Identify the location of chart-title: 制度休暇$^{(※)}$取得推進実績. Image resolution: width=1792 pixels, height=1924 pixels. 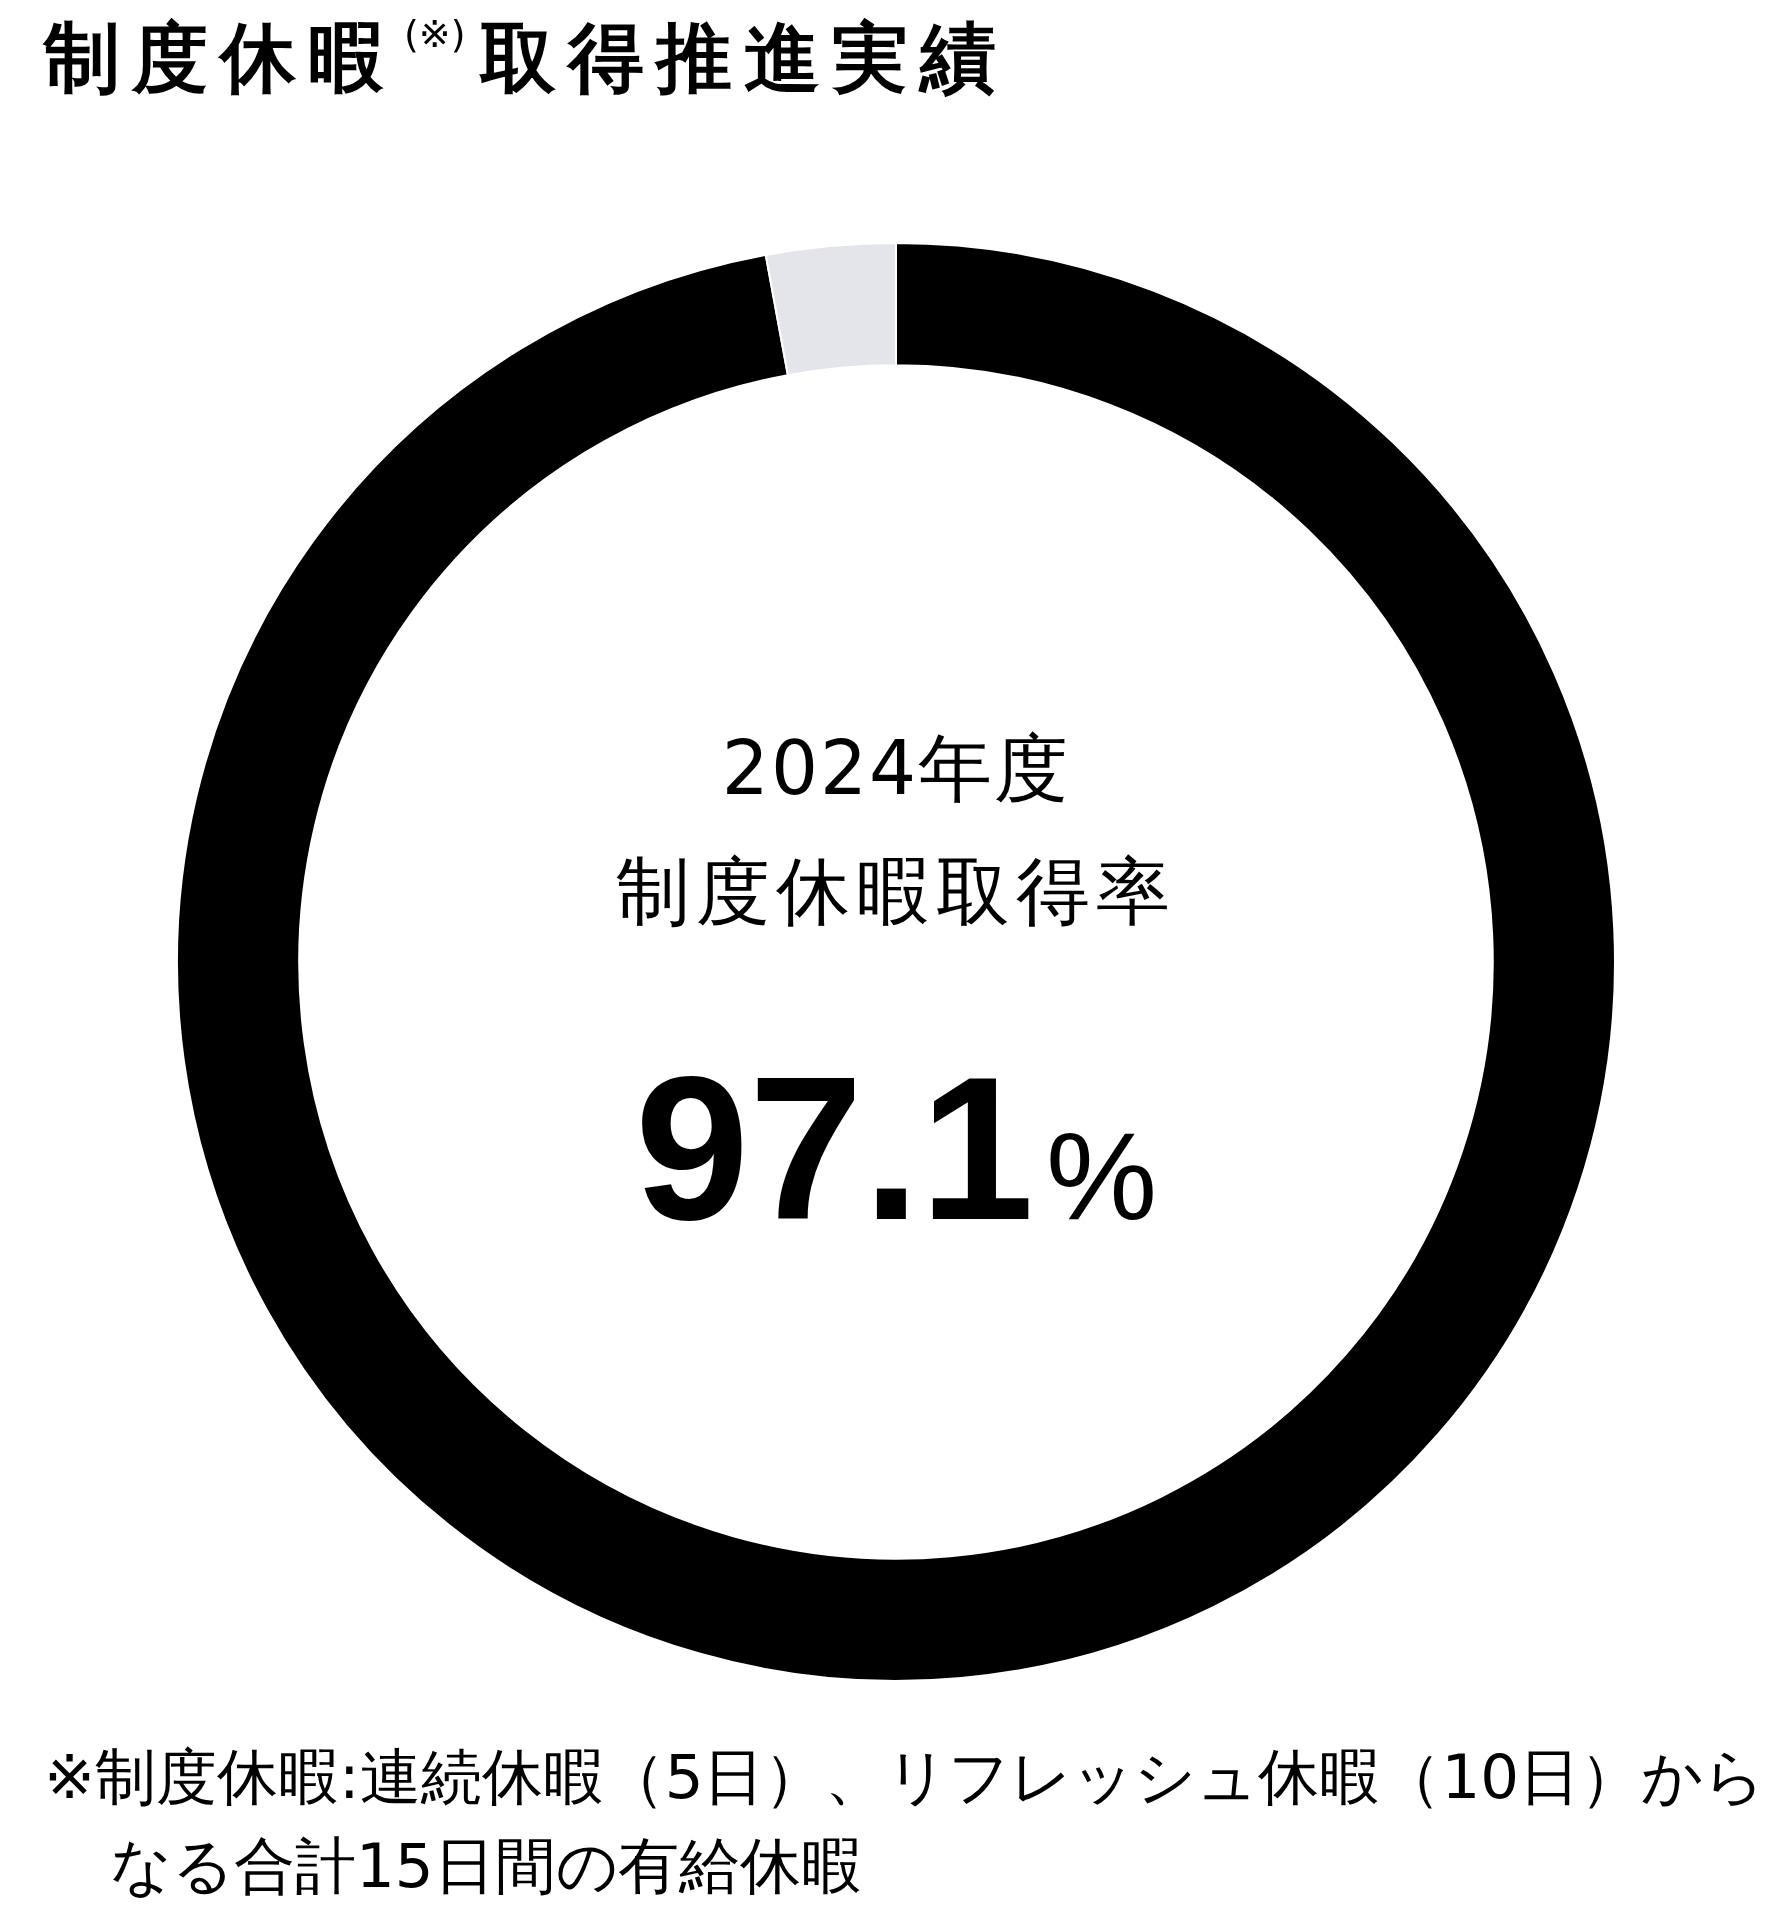
(526, 58).